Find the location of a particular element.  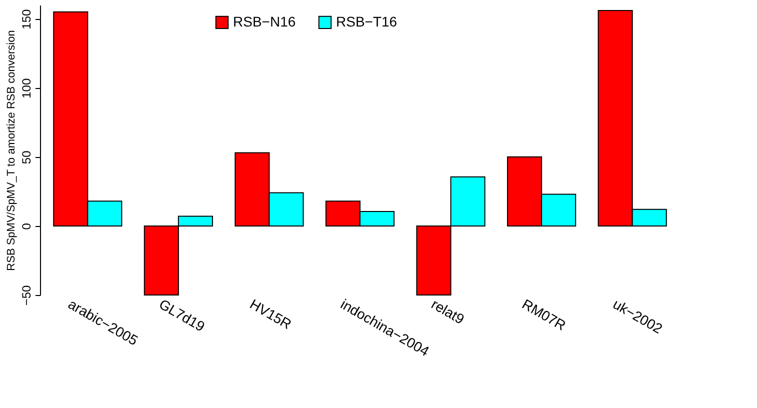

legend-label: RSB−N16 is located at coordinates (264, 21).